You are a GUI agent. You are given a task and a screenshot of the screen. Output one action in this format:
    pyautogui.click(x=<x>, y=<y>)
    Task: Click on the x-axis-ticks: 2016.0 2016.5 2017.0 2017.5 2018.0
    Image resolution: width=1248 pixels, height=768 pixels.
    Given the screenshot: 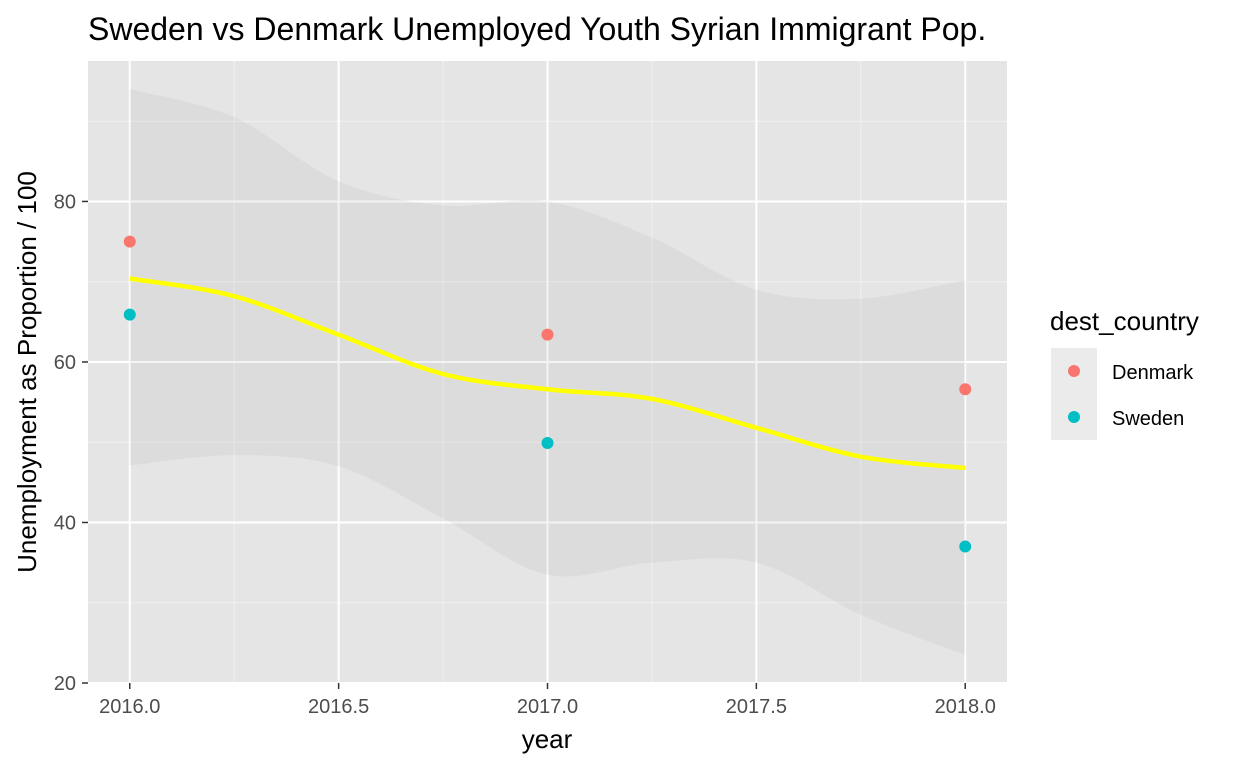 What is the action you would take?
    pyautogui.click(x=547, y=700)
    